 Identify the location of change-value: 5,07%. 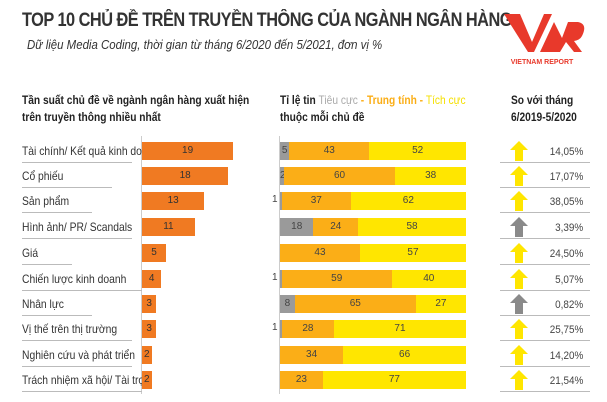
(568, 280).